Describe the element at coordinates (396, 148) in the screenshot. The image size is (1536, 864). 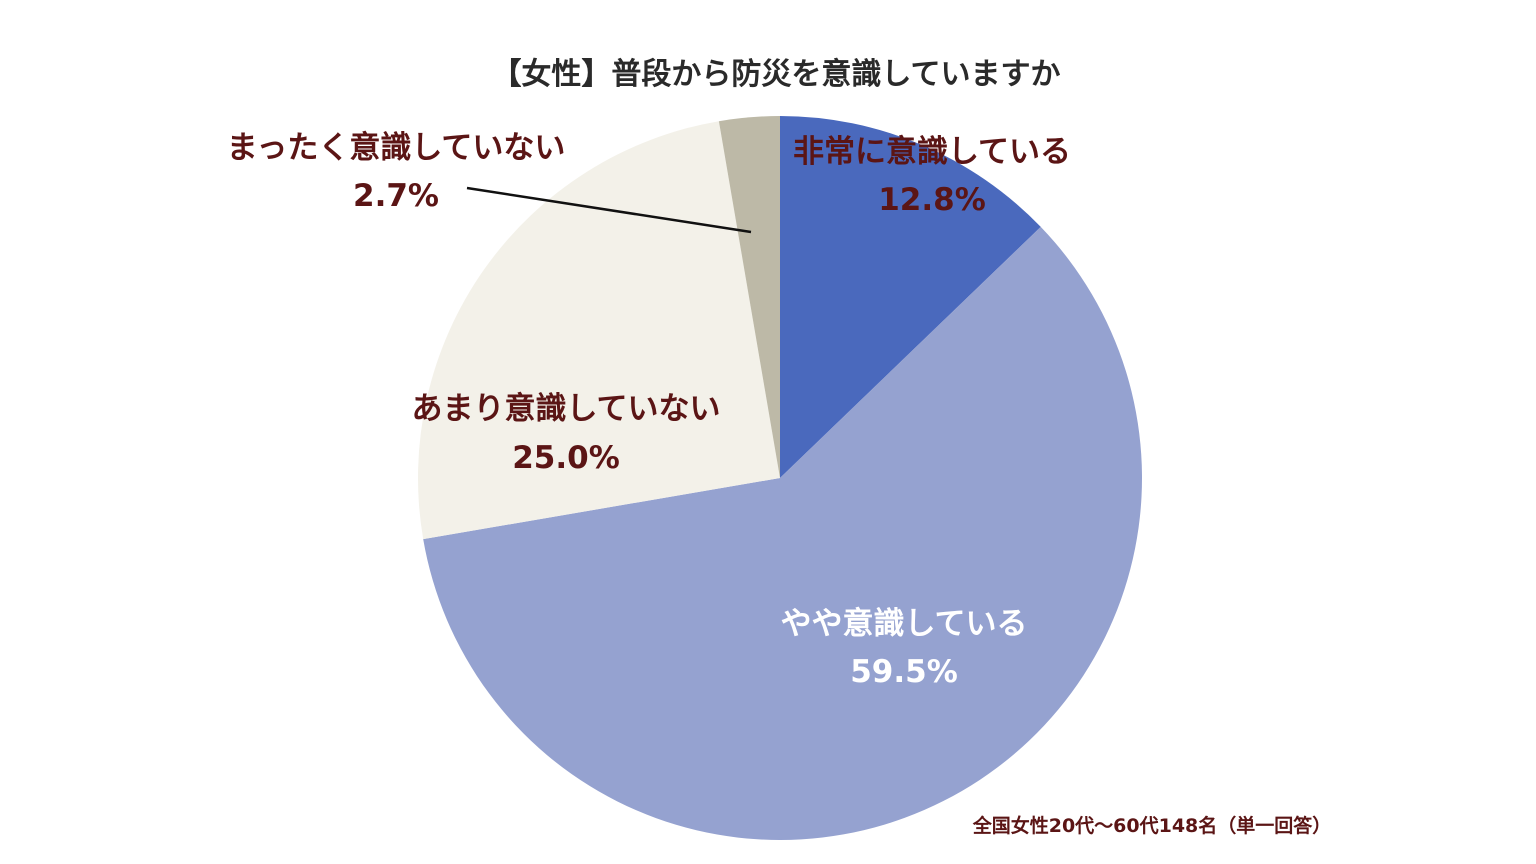
I see `slice-label-3: まったく意識していない` at that location.